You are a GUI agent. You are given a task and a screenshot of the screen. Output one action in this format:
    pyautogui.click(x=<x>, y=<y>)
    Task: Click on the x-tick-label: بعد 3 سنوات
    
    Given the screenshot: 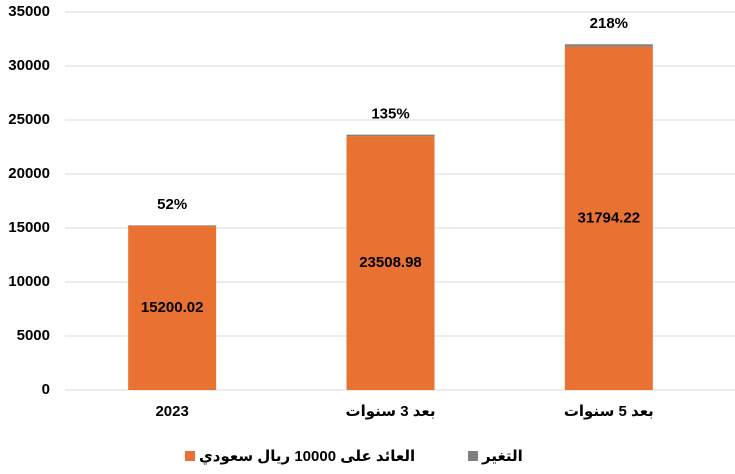 What is the action you would take?
    pyautogui.click(x=391, y=411)
    